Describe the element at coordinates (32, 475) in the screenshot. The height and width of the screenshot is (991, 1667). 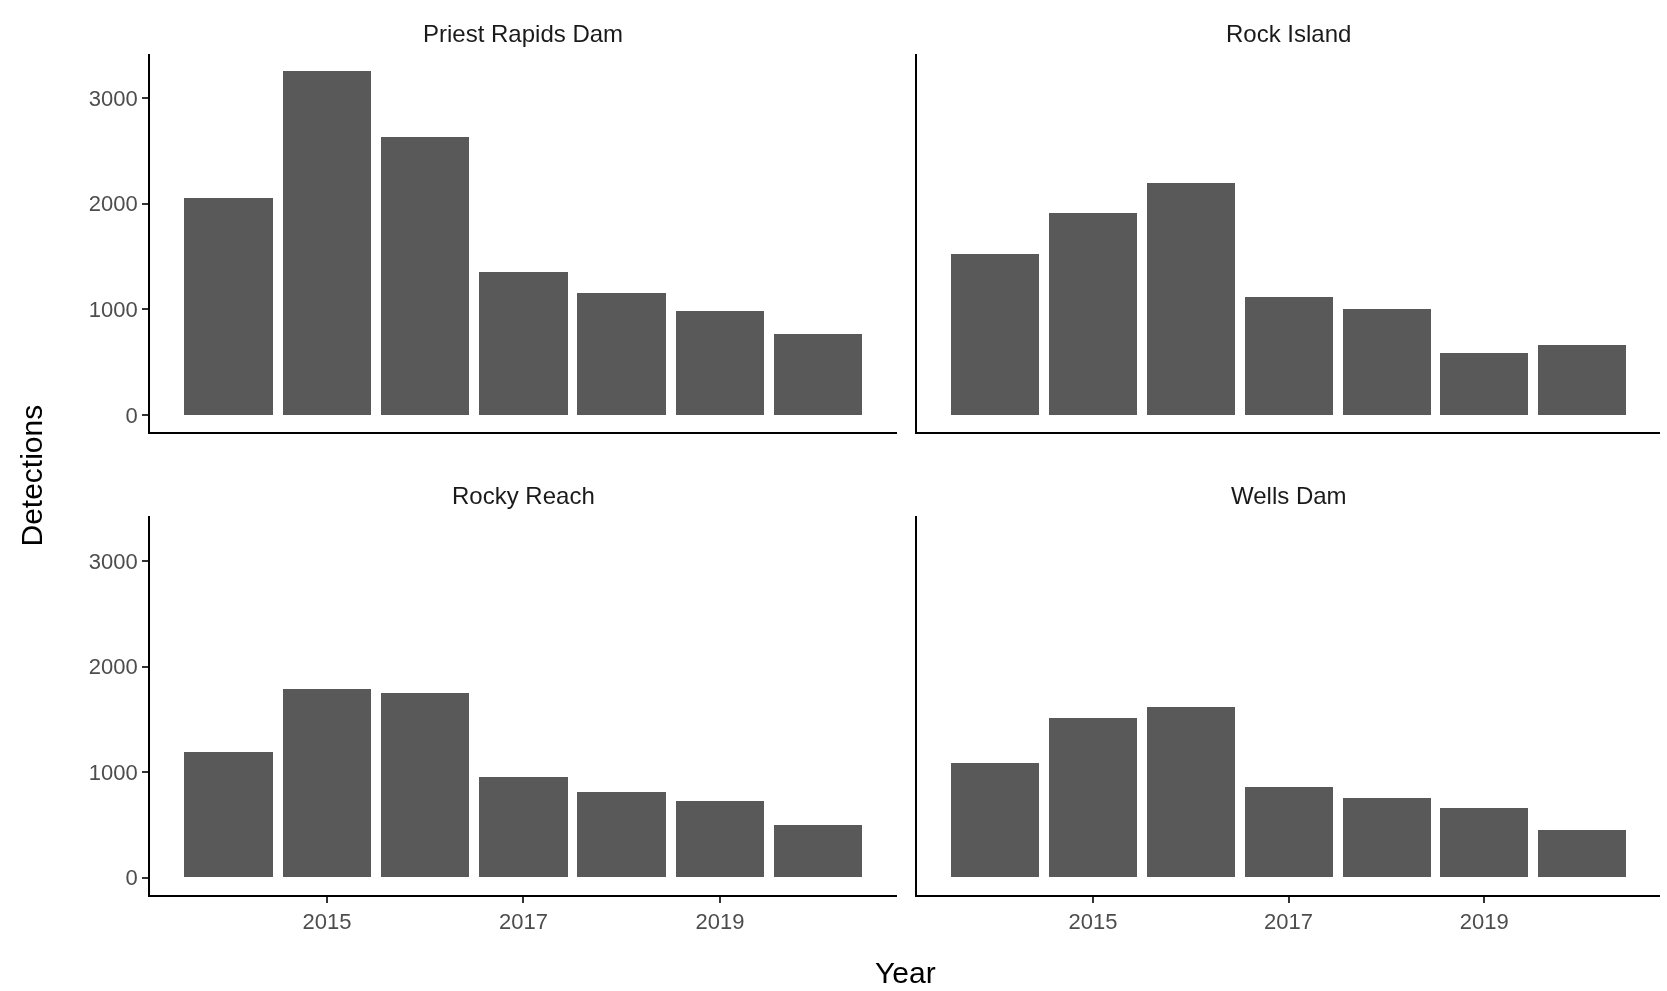
I see `y-axis-title: Detections` at that location.